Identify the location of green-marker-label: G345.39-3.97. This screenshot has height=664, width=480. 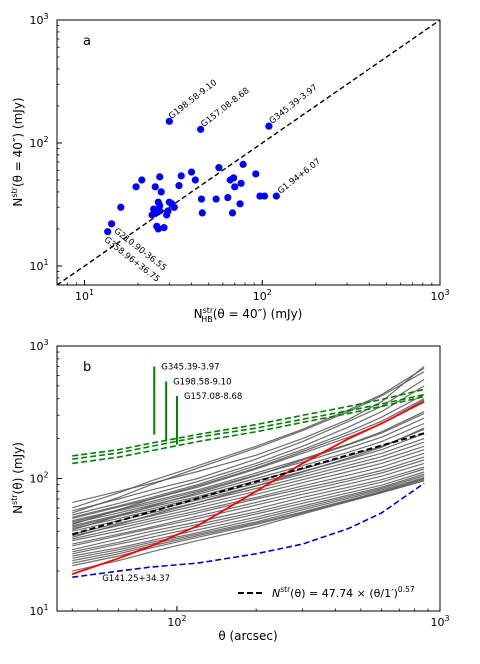
(190, 368).